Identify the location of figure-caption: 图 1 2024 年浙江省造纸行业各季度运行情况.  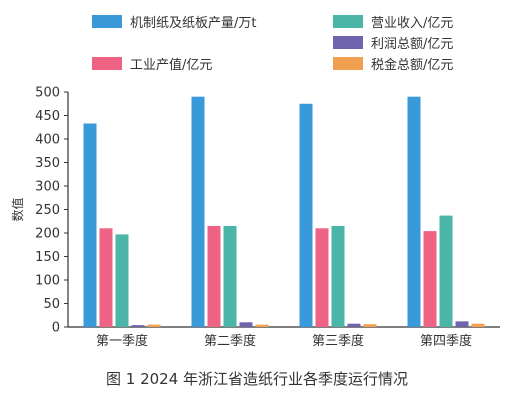
(257, 379).